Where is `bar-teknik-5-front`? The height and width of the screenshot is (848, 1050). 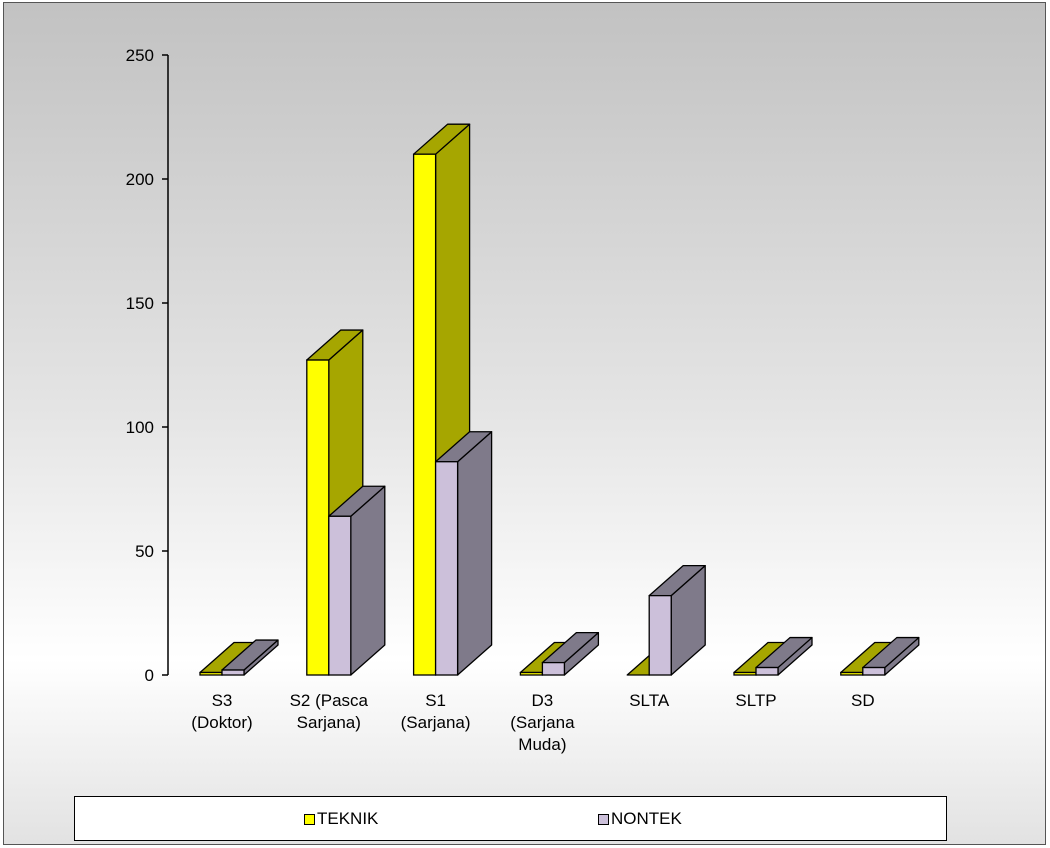 bar-teknik-5-front is located at coordinates (745, 673).